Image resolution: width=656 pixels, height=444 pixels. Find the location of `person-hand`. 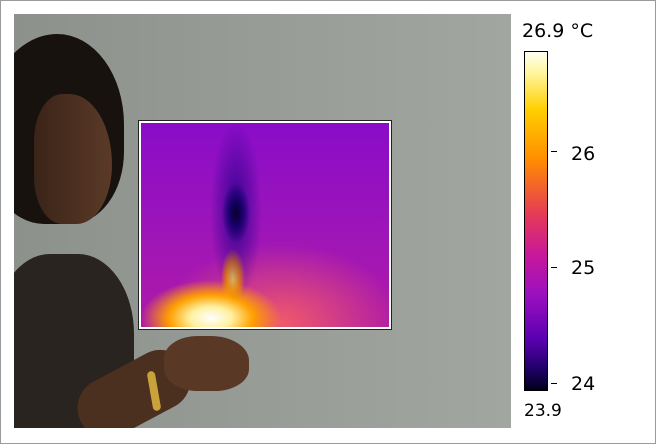

person-hand is located at coordinates (206, 363).